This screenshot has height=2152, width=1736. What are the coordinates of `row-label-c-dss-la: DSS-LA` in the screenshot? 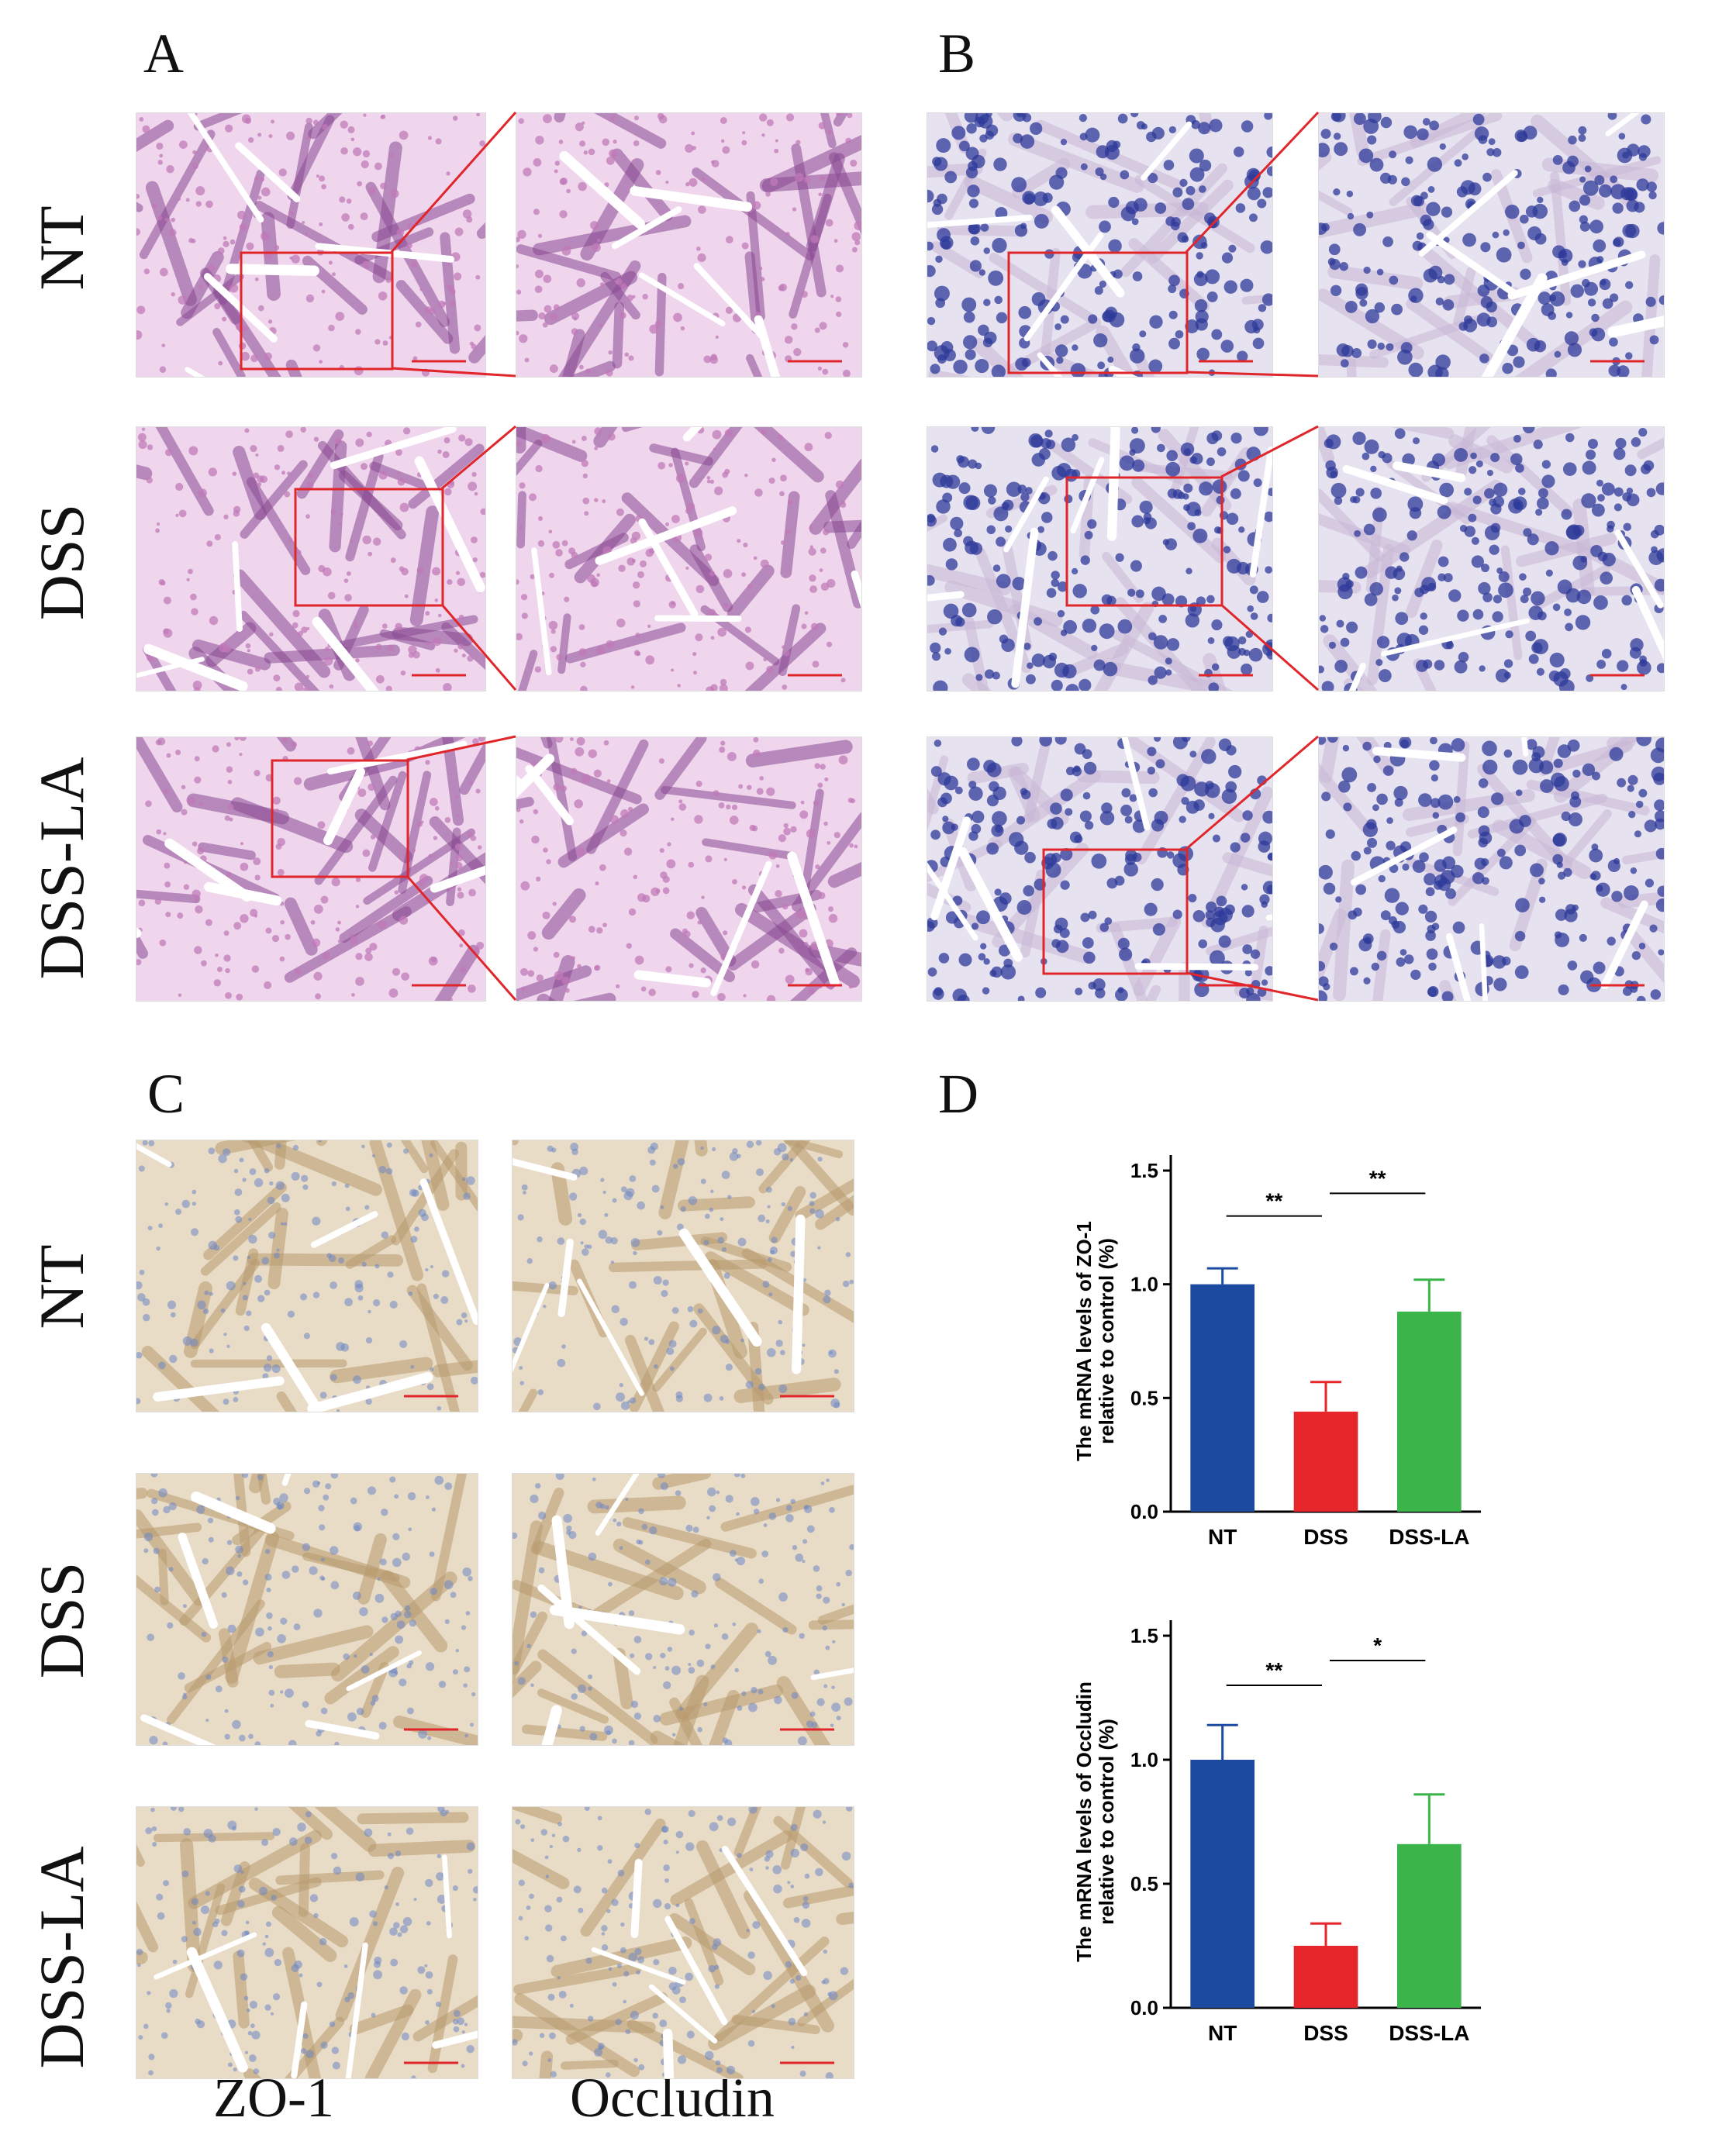 It's located at (61, 1957).